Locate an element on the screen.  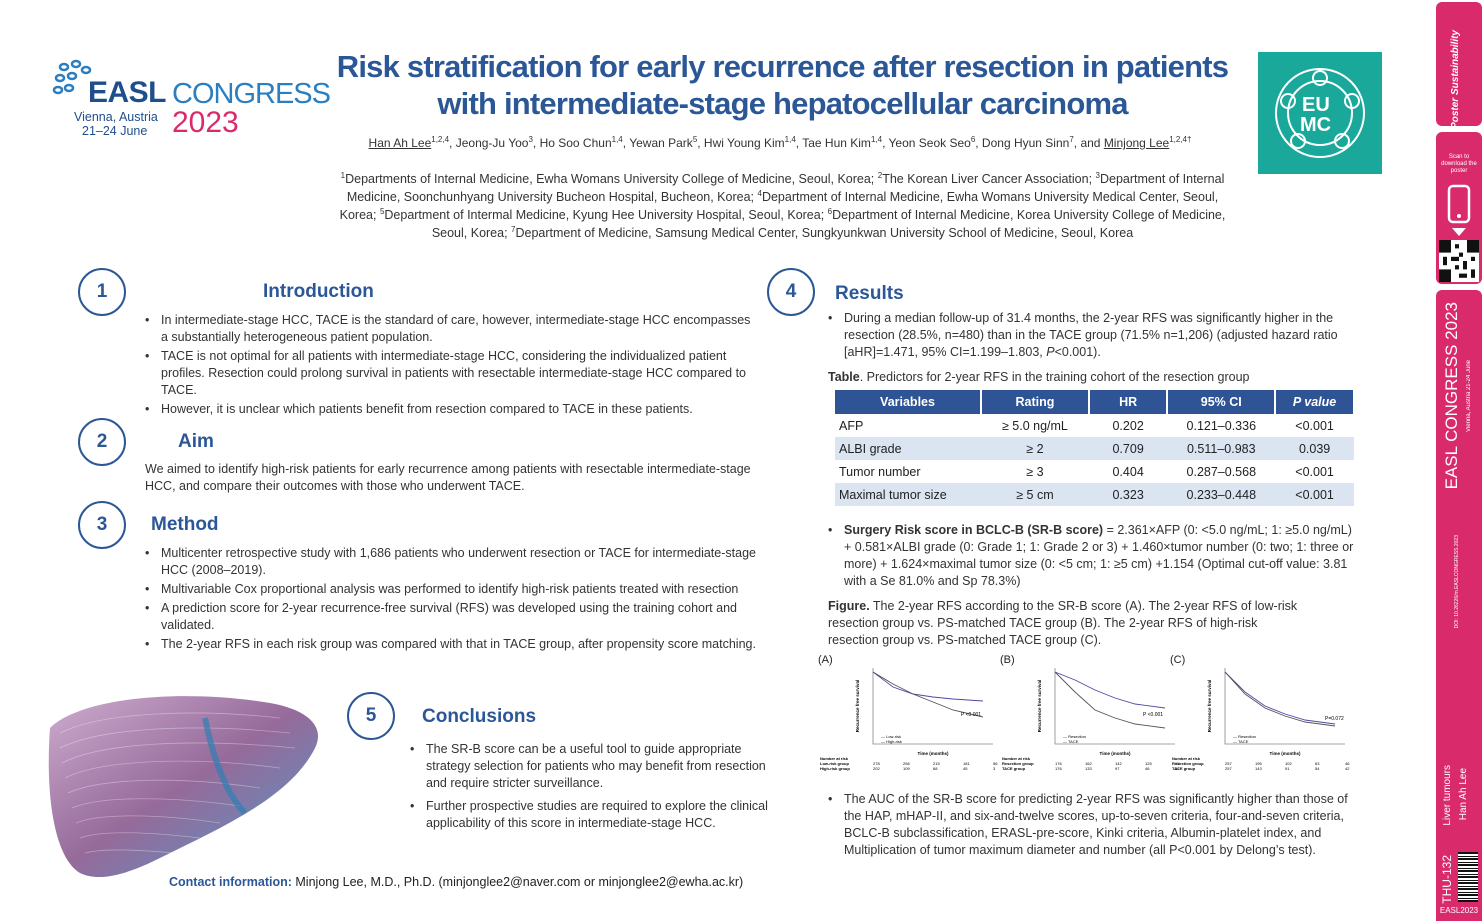
km-risk-value: 54 is located at coordinates (1317, 768).